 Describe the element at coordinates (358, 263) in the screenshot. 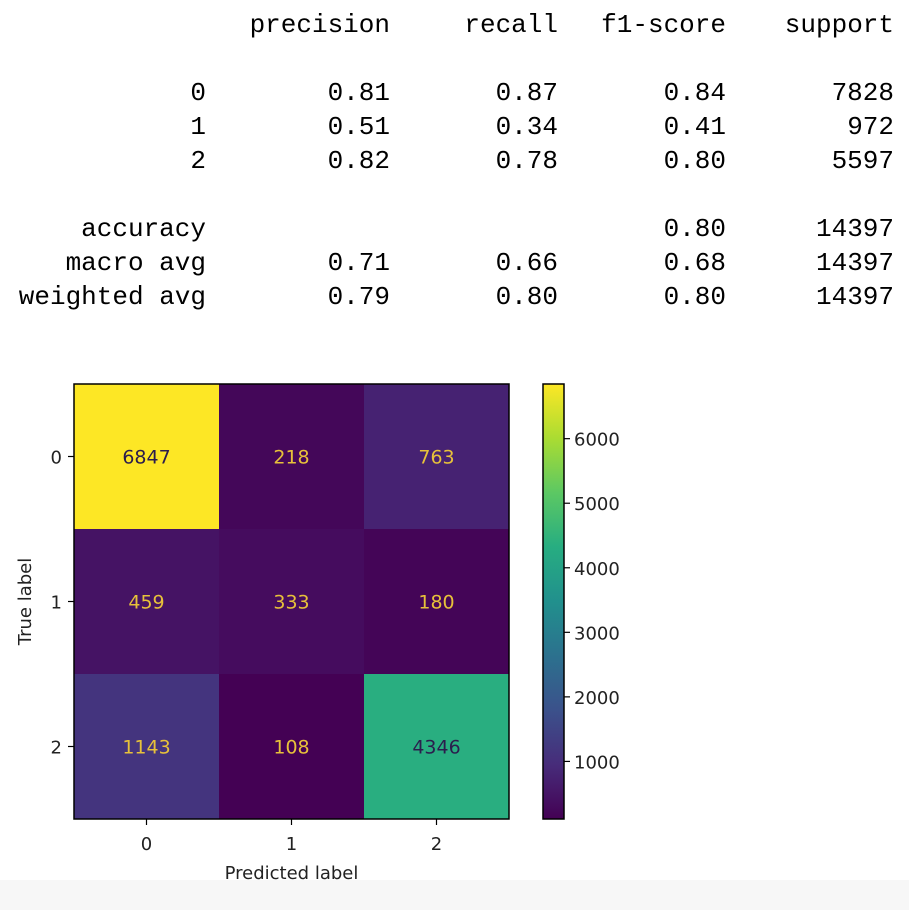

I see `row-precision: 0.71` at that location.